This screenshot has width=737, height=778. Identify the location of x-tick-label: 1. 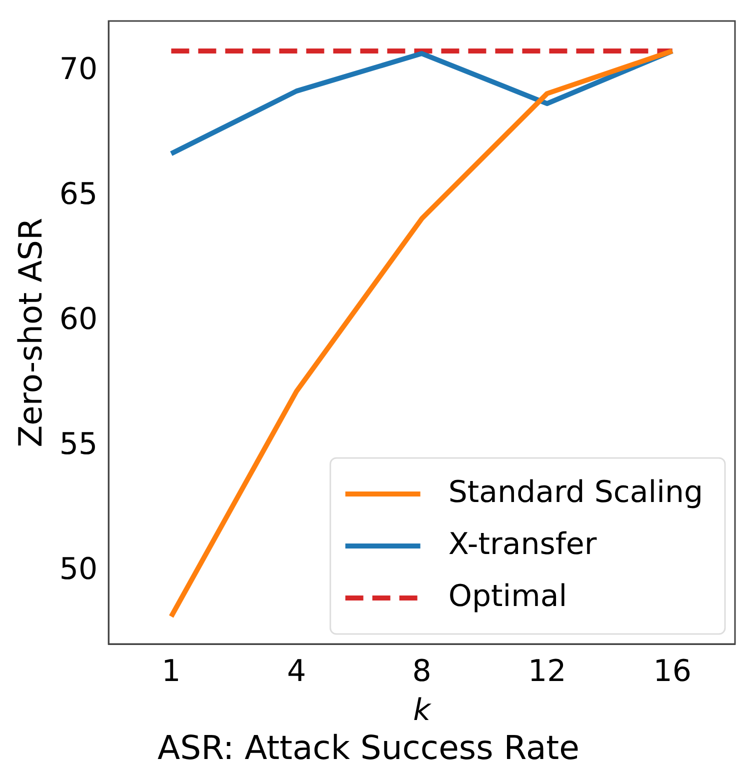
(171, 671).